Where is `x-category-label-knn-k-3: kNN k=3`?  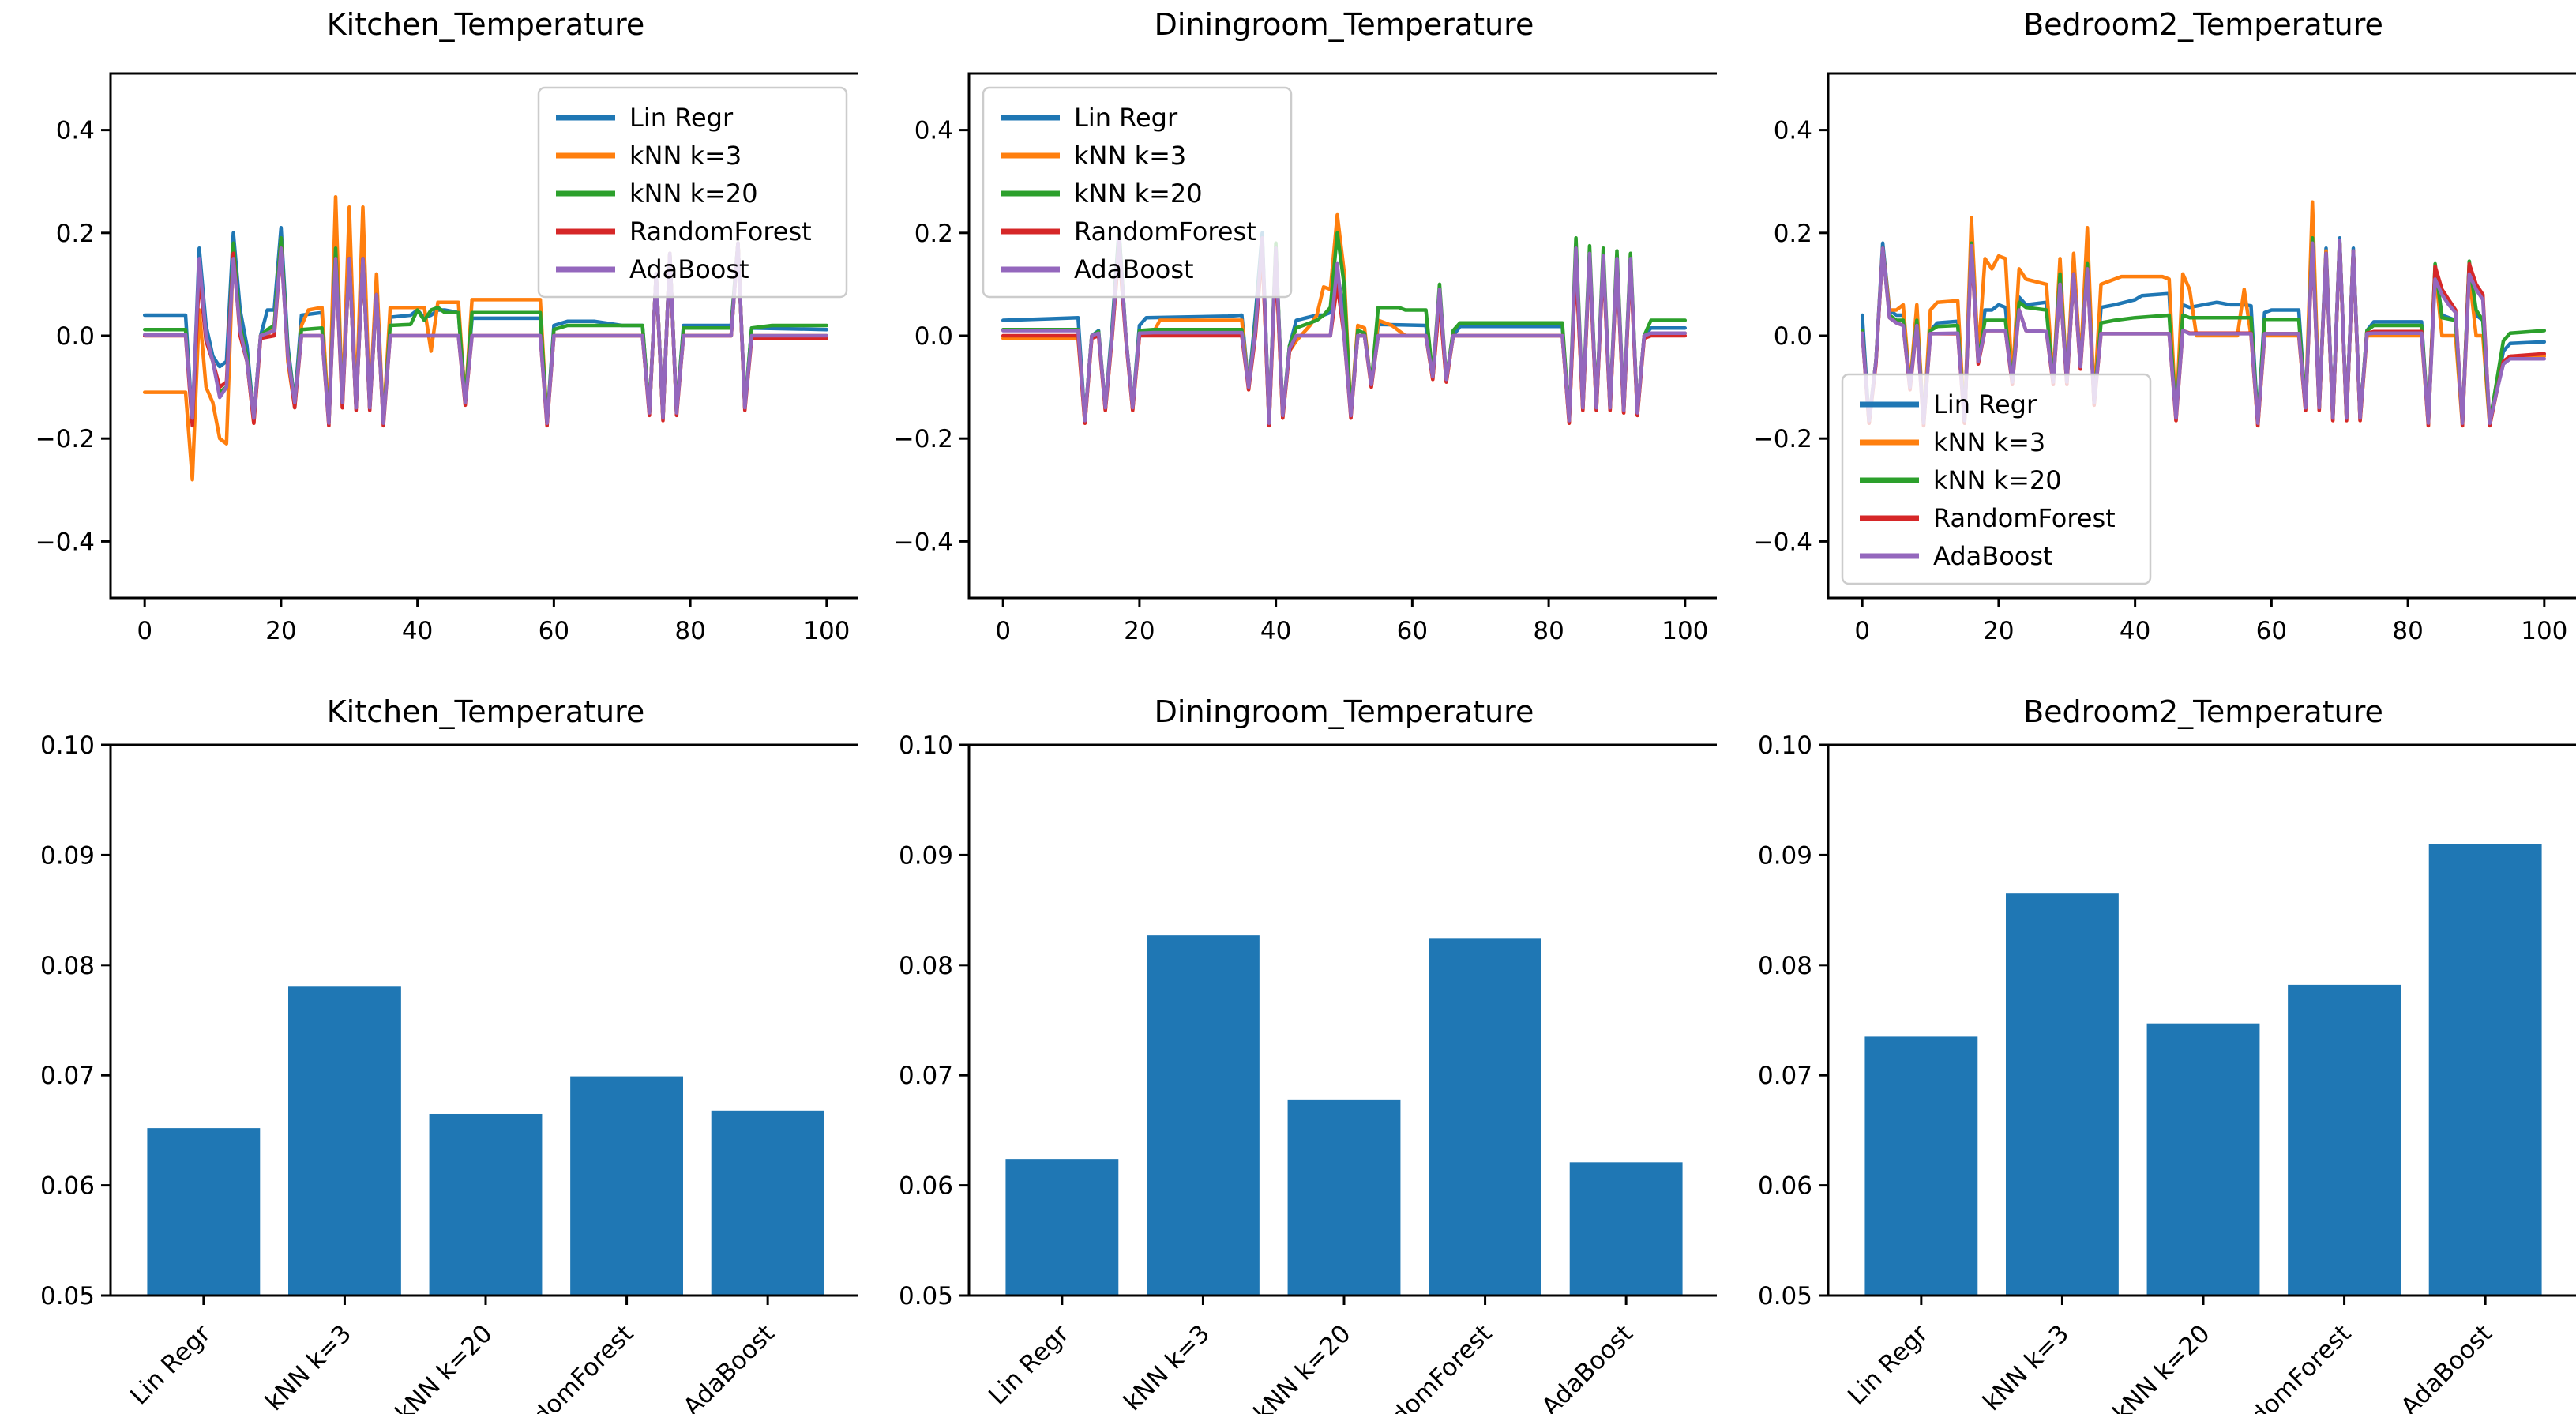
x-category-label-knn-k-3: kNN k=3 is located at coordinates (2026, 1366).